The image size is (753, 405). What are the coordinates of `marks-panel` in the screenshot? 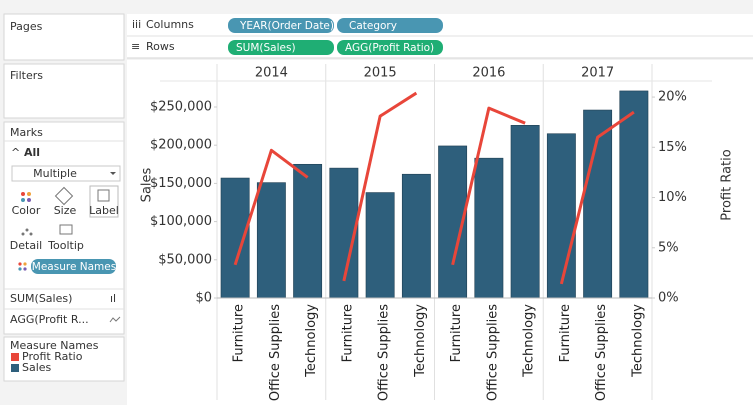 It's located at (64, 228).